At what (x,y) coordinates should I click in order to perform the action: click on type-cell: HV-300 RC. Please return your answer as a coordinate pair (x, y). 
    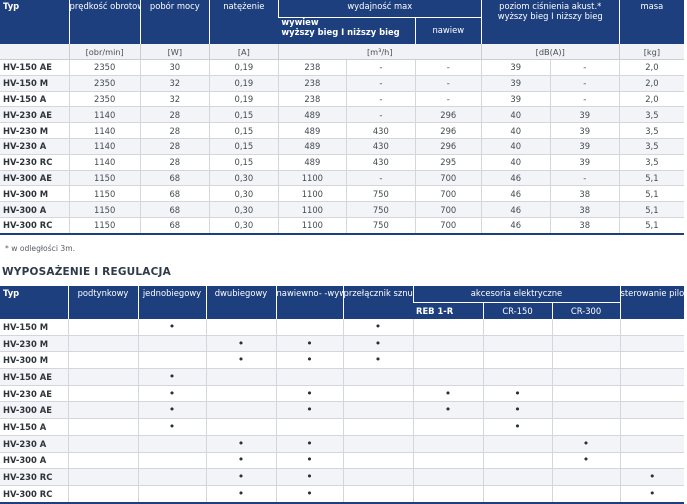
    Looking at the image, I should click on (34, 494).